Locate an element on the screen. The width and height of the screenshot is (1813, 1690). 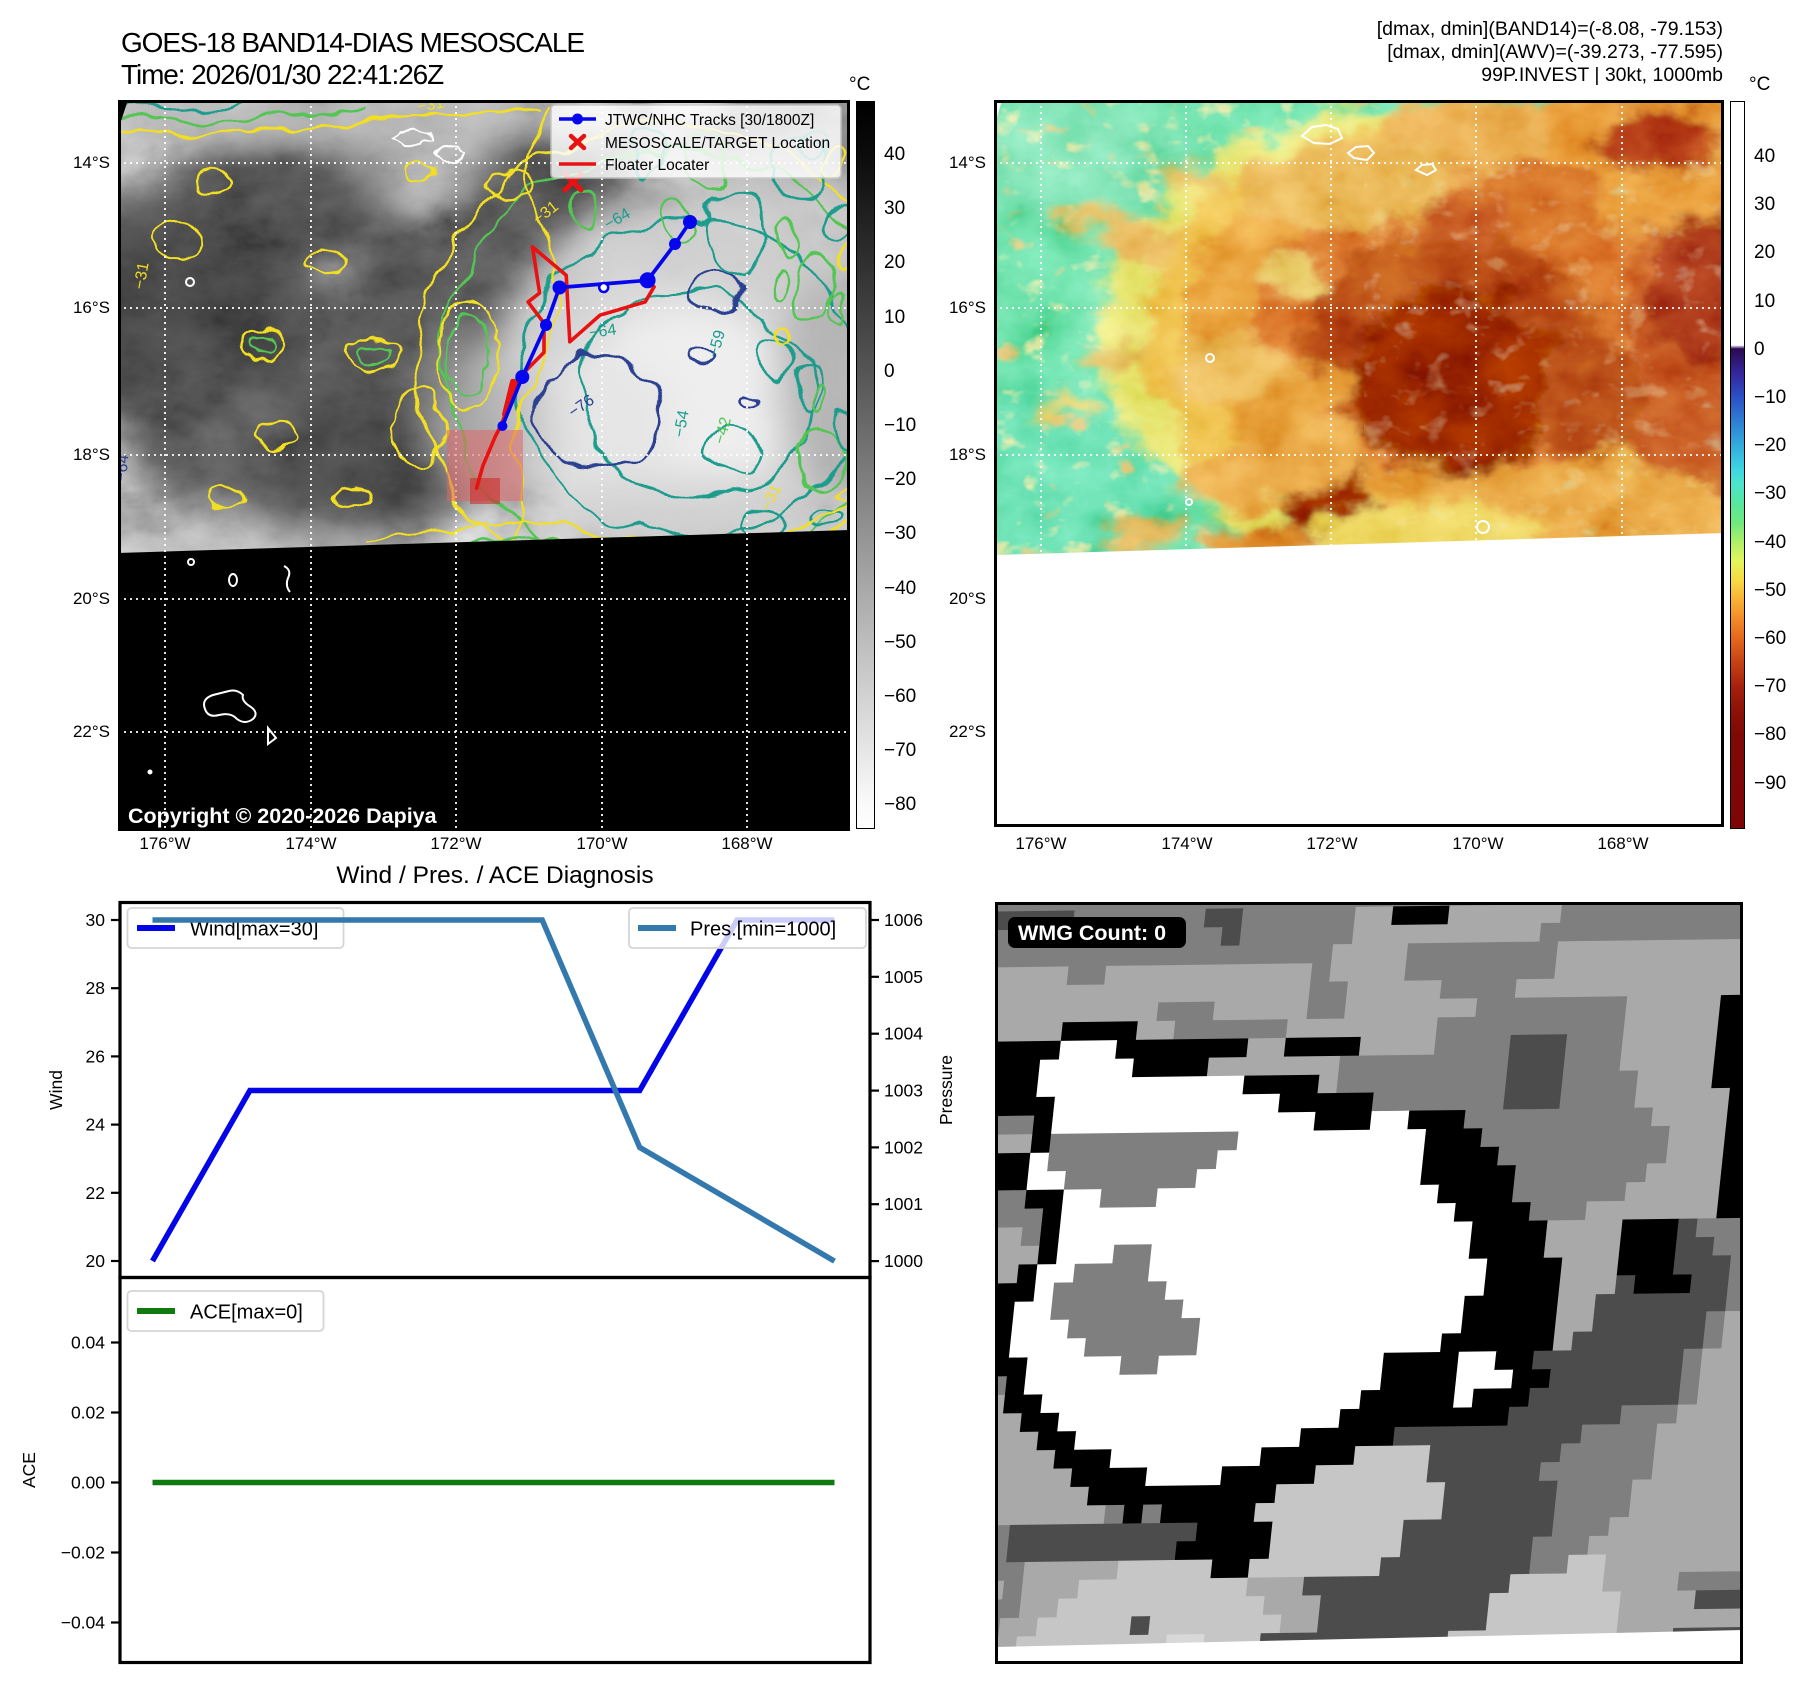
svg-text: Wind[max=30] is located at coordinates (254, 930).